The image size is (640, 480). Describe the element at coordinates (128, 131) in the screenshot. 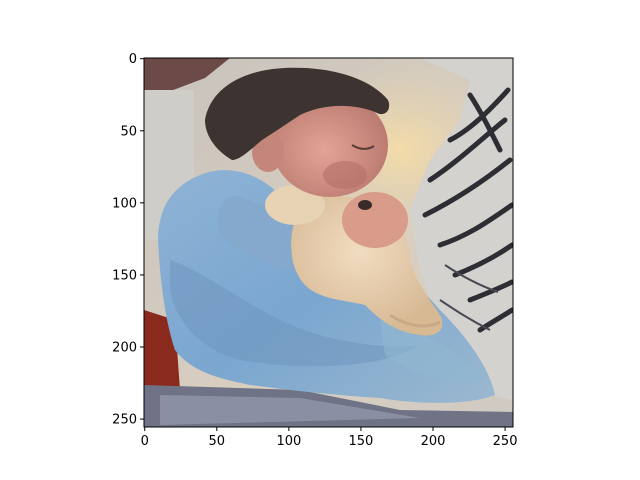

I see `y-tick-label: 50` at that location.